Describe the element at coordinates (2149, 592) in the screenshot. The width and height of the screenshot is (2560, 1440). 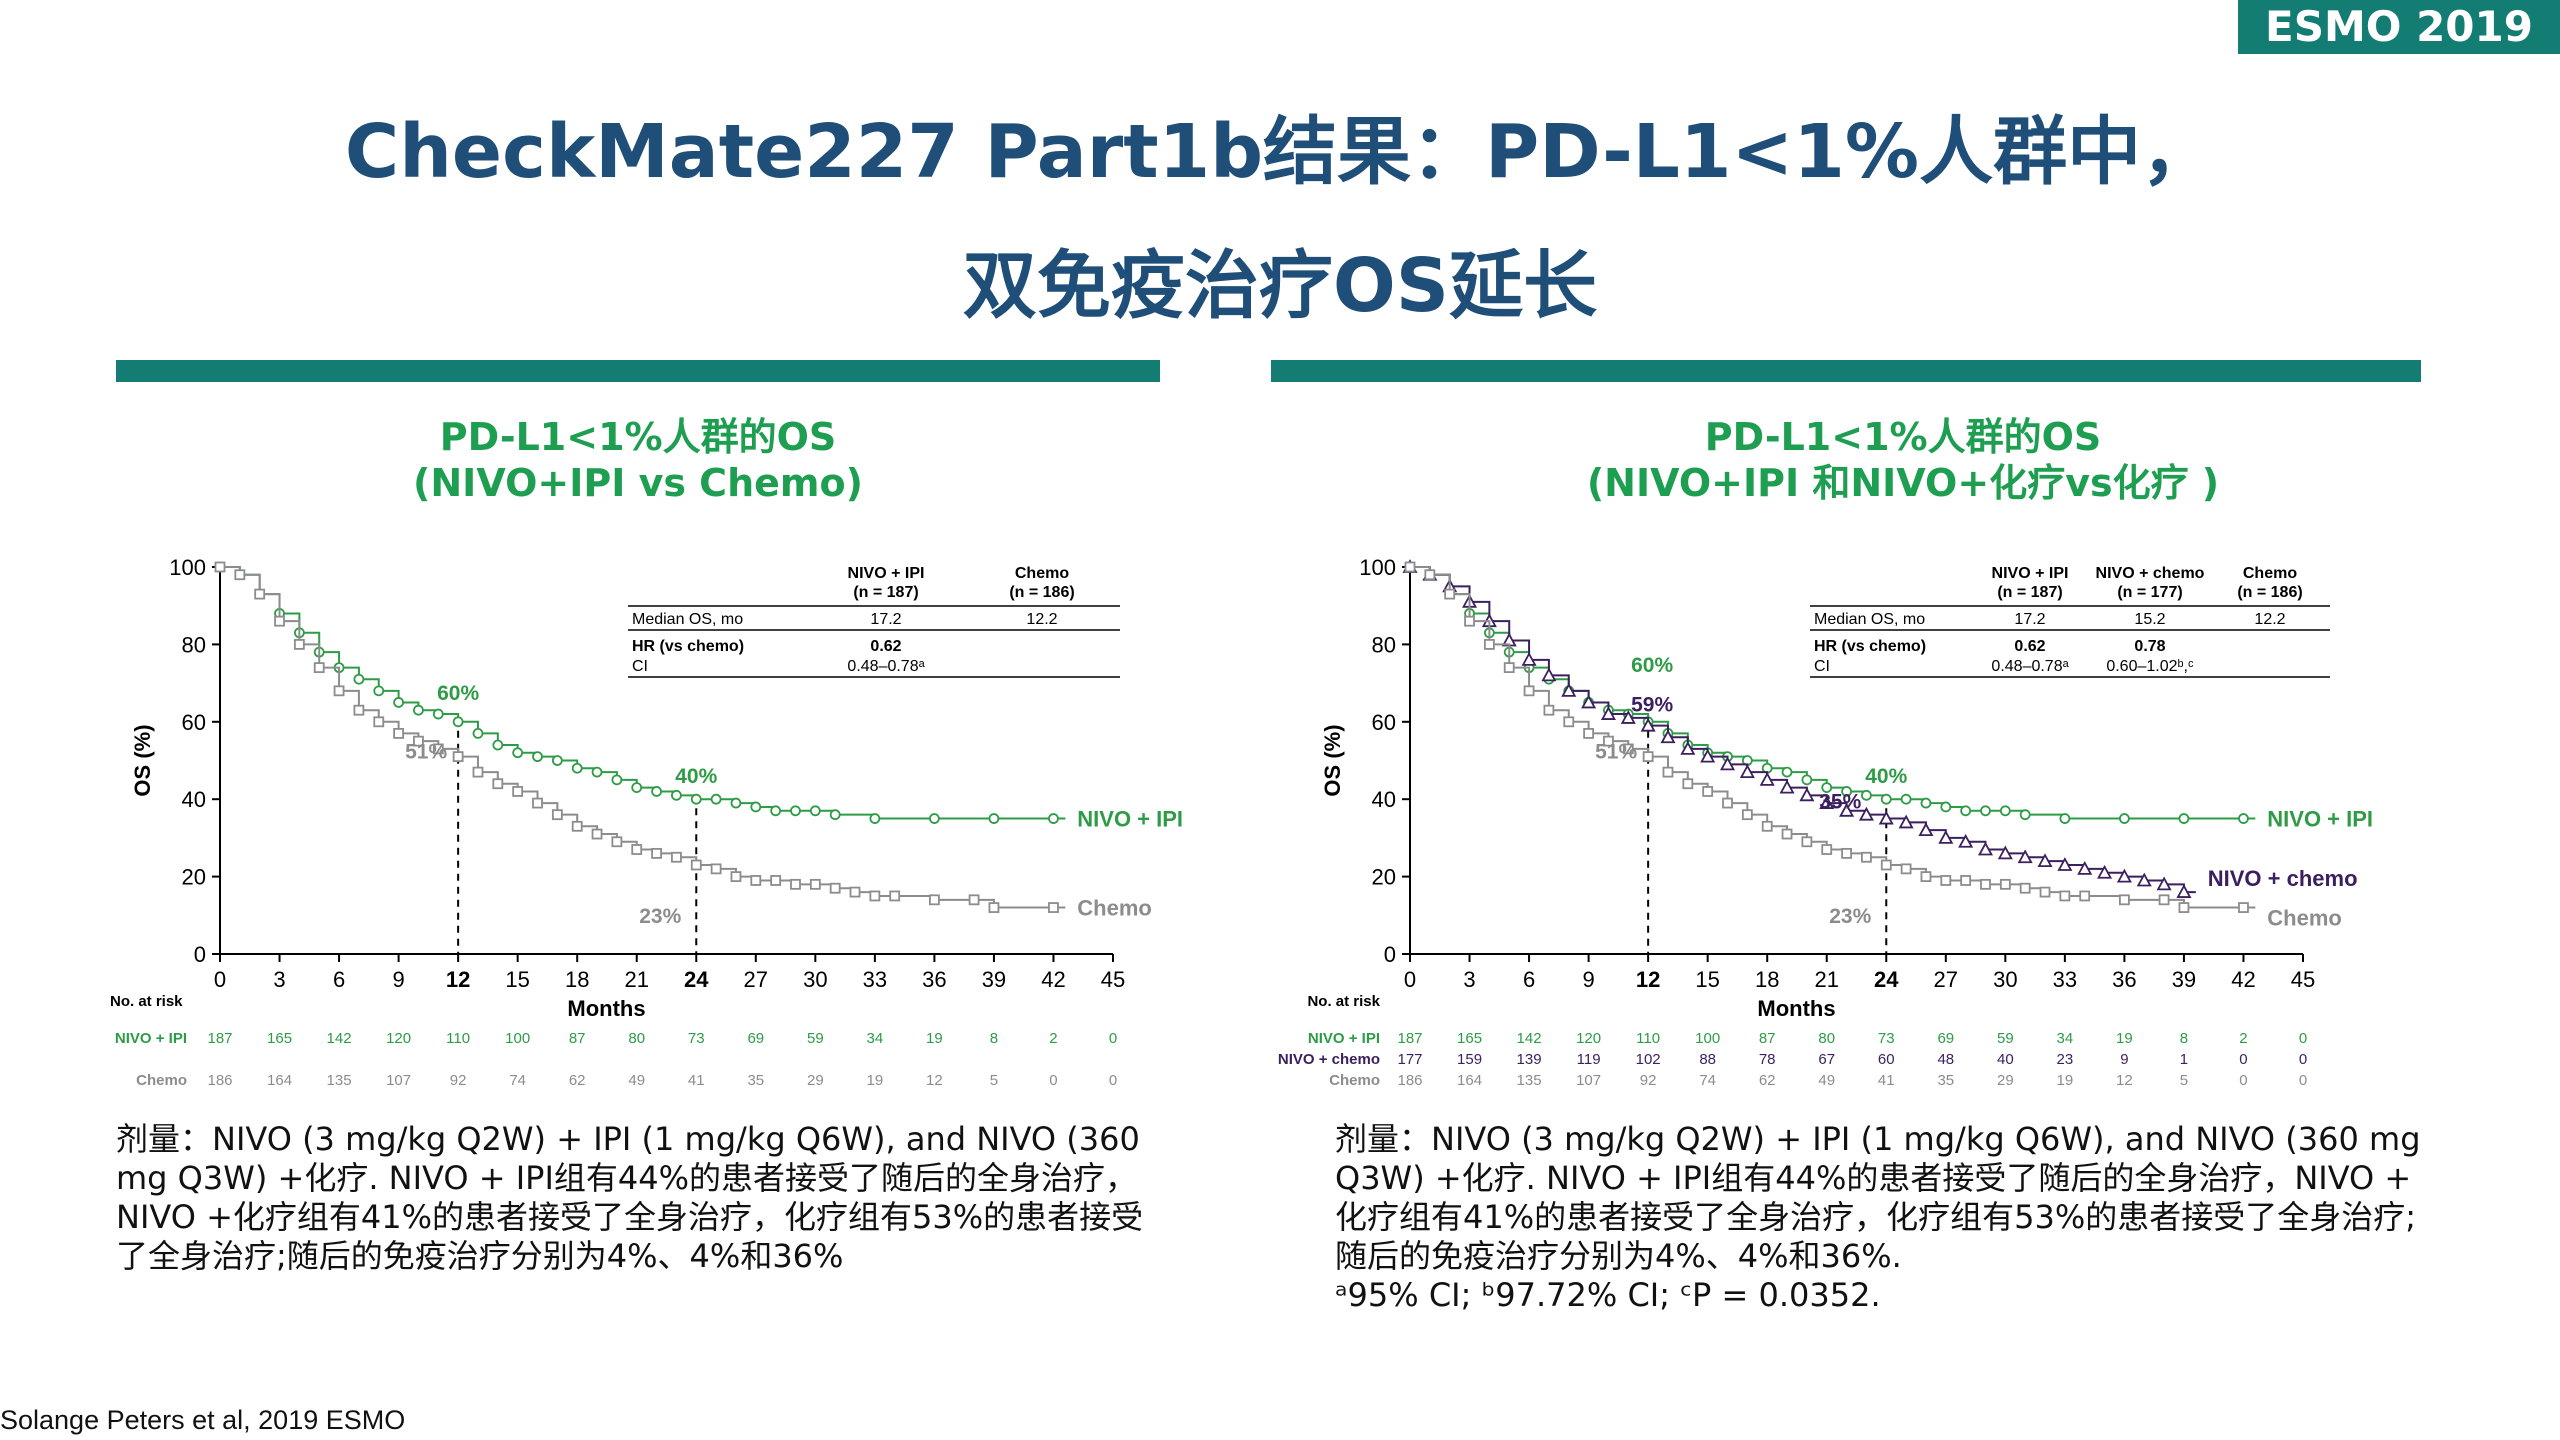
I see `stats-col-header: (n = 177)` at that location.